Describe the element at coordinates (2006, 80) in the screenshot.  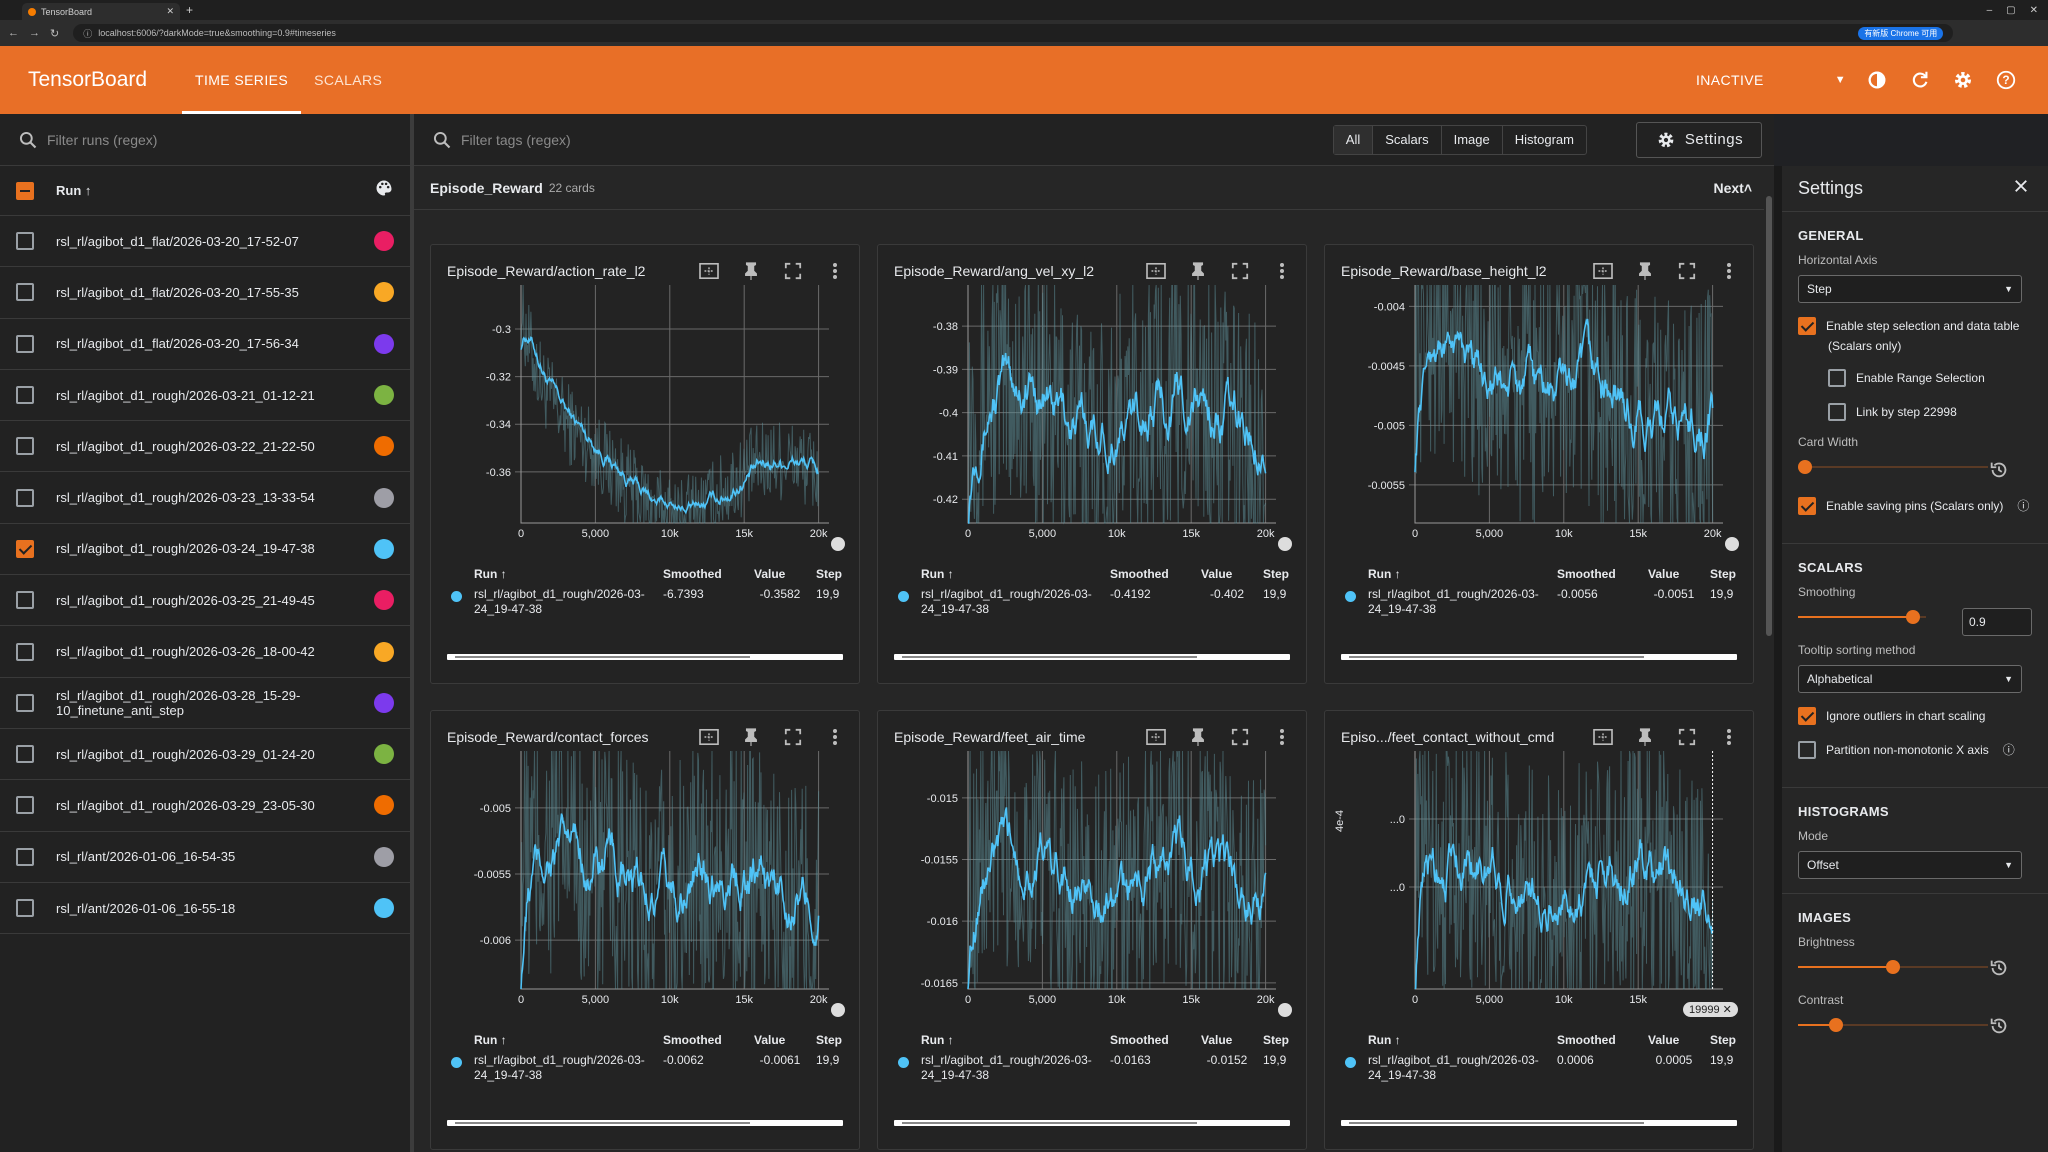
I see `help-icon: ?` at that location.